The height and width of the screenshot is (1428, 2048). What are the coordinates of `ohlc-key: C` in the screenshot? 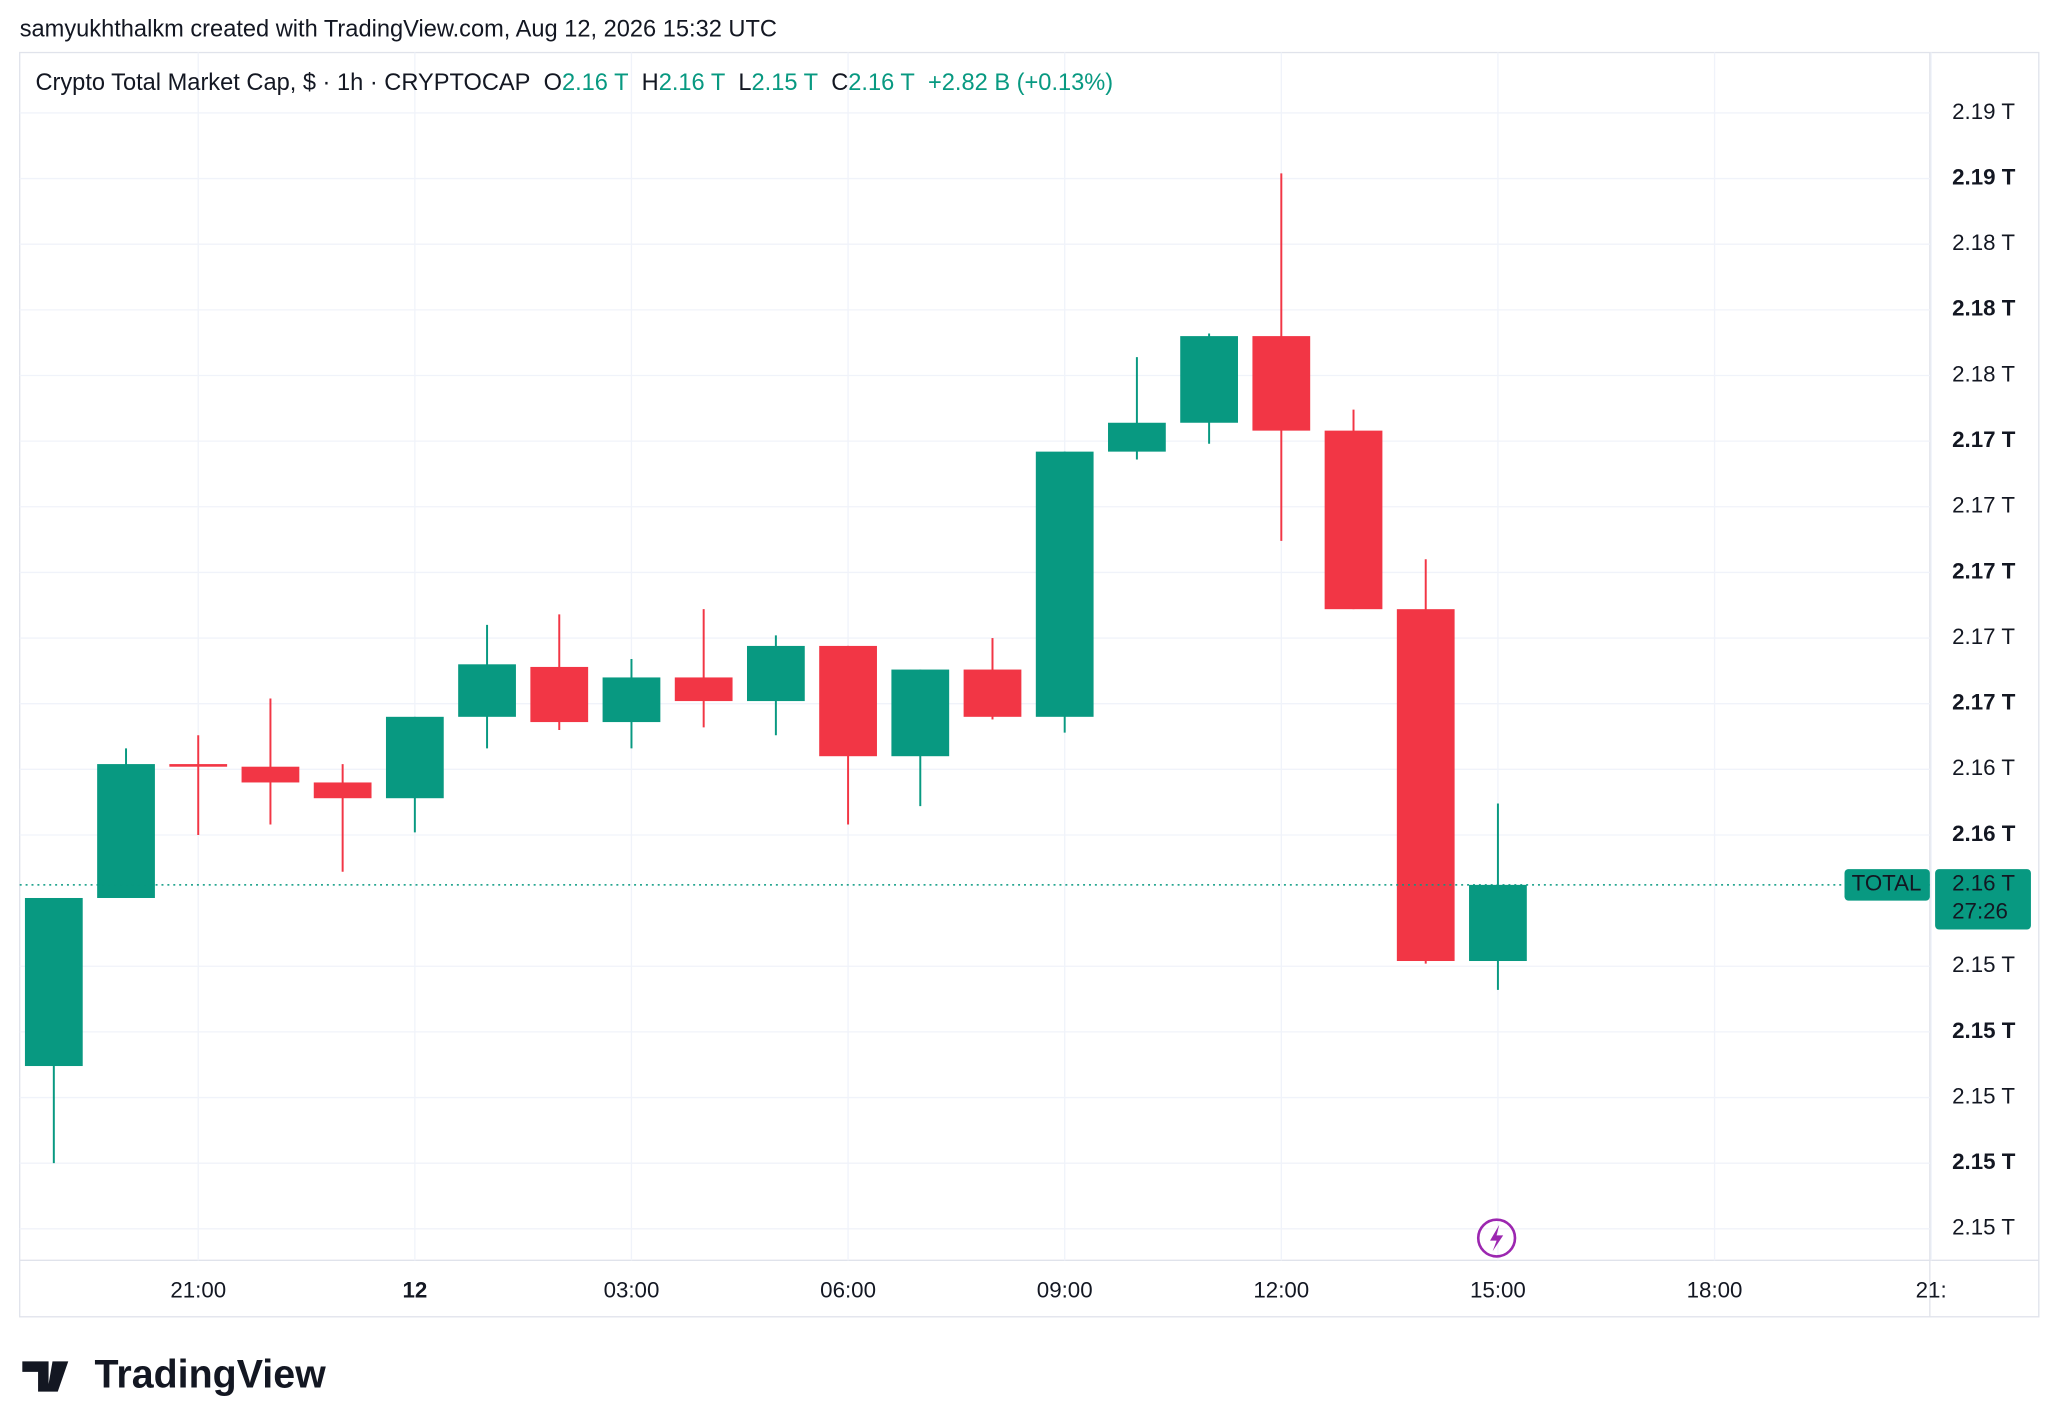 It's located at (839, 83).